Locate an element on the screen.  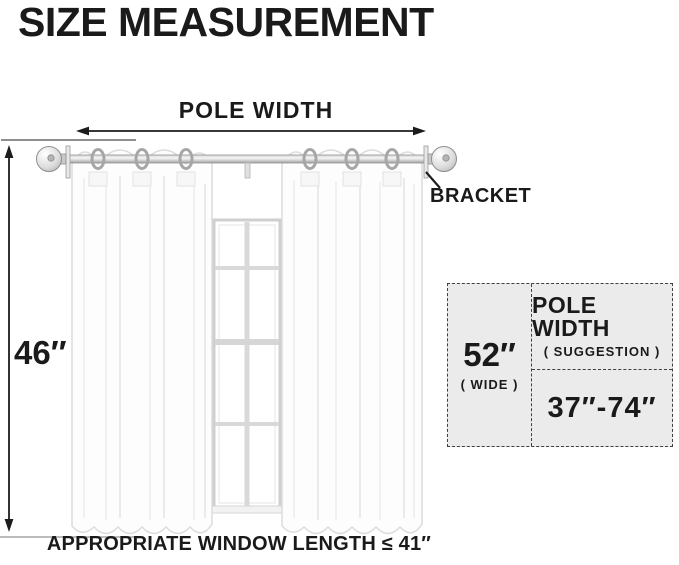
pole-width-range: 37″-74″ is located at coordinates (602, 407).